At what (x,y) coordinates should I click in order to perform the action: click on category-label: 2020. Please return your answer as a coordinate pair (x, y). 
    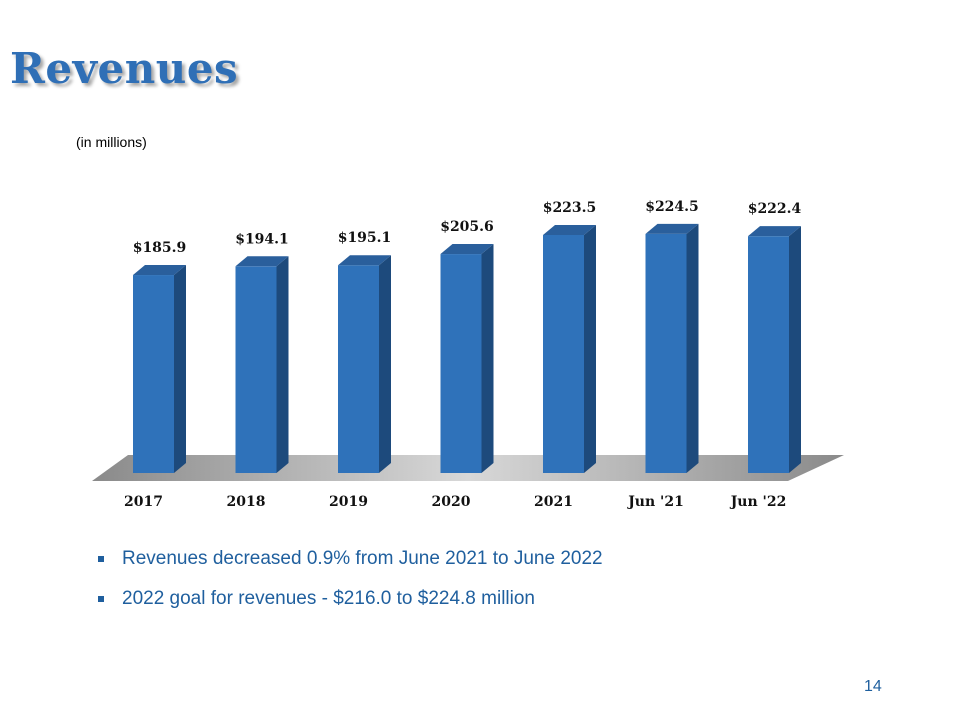
    Looking at the image, I should click on (451, 502).